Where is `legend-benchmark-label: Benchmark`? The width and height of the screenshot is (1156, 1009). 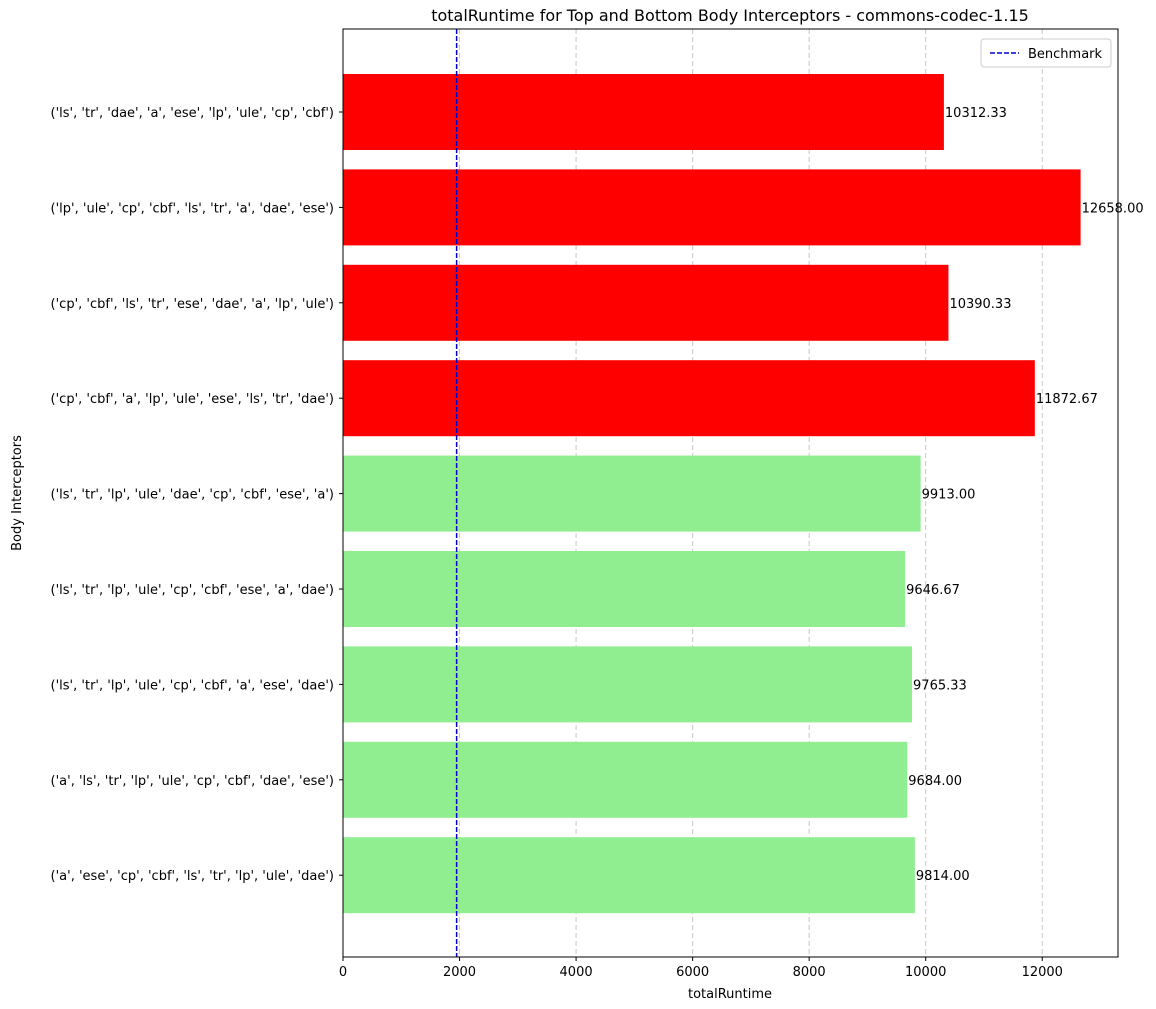 legend-benchmark-label: Benchmark is located at coordinates (1065, 54).